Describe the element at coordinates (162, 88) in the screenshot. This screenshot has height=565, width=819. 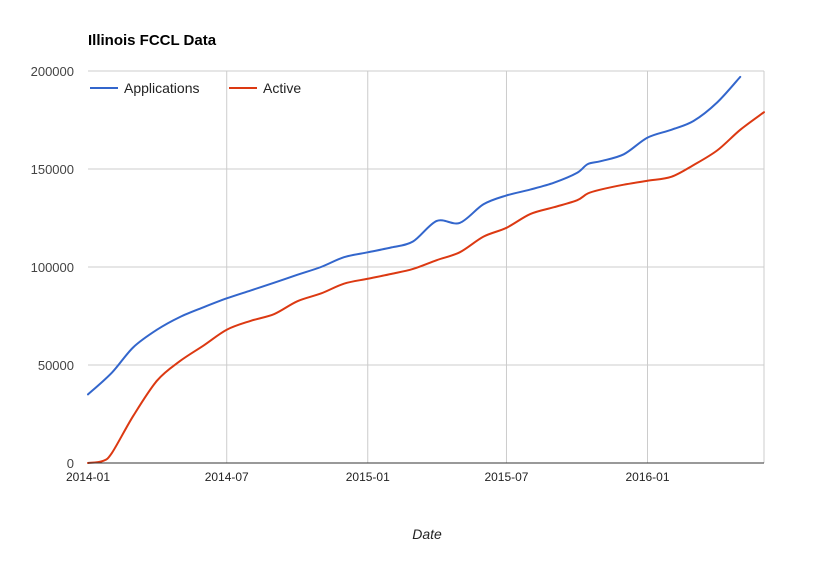
I see `legend-label: Applications` at that location.